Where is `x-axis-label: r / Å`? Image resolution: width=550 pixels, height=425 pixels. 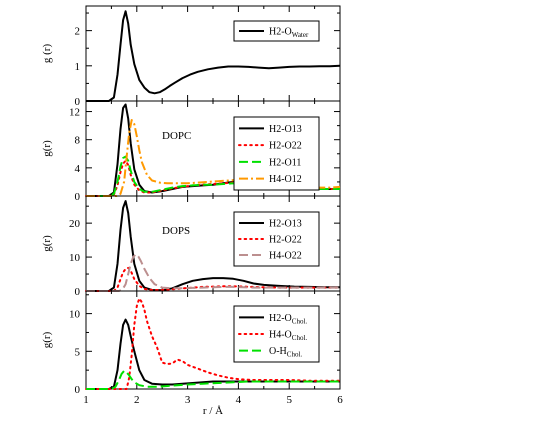 x-axis-label: r / Å is located at coordinates (213, 411).